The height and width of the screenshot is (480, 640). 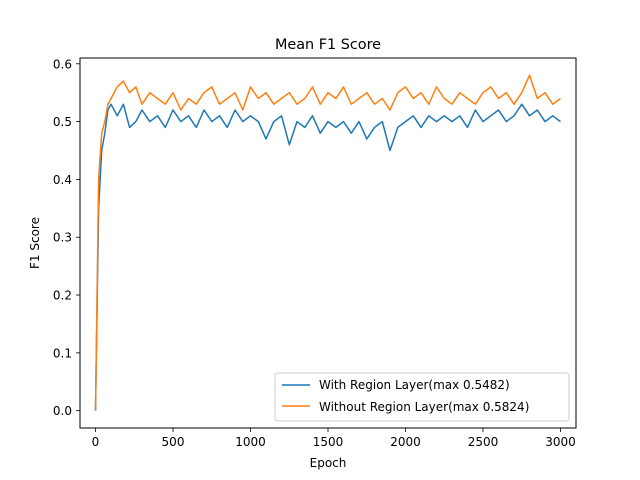 I want to click on legend-label-without-region: Without Region Layer(max 0.5824), so click(x=424, y=407).